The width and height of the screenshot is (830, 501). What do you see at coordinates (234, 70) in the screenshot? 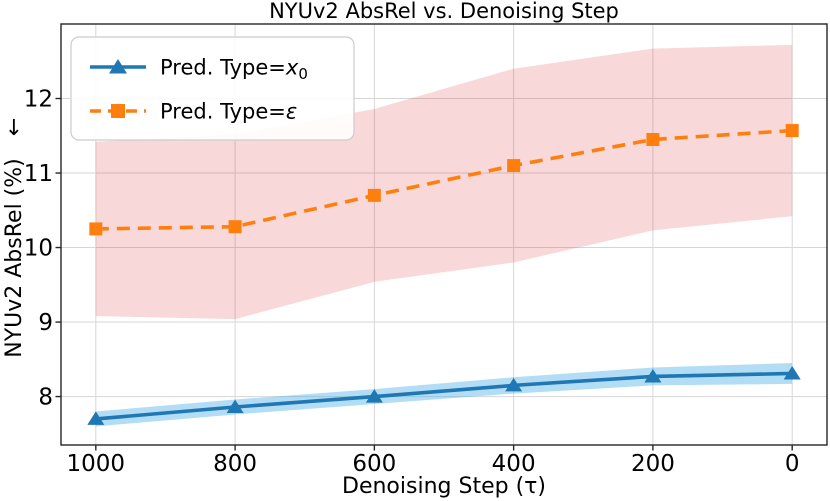
I see `legend-label-series-0: Pred. Type=x0` at bounding box center [234, 70].